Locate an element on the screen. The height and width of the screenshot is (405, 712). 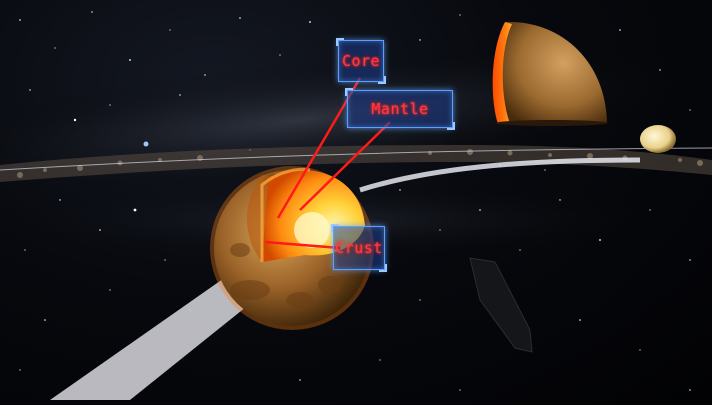
crust-label-text: Crust is located at coordinates (359, 248).